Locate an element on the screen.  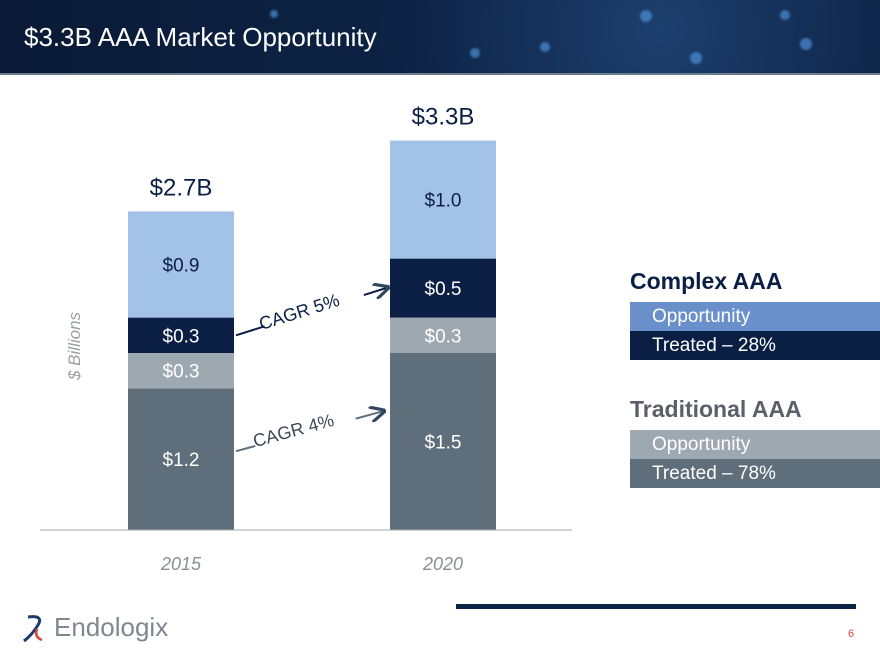
segment-label: $0.5 is located at coordinates (443, 289).